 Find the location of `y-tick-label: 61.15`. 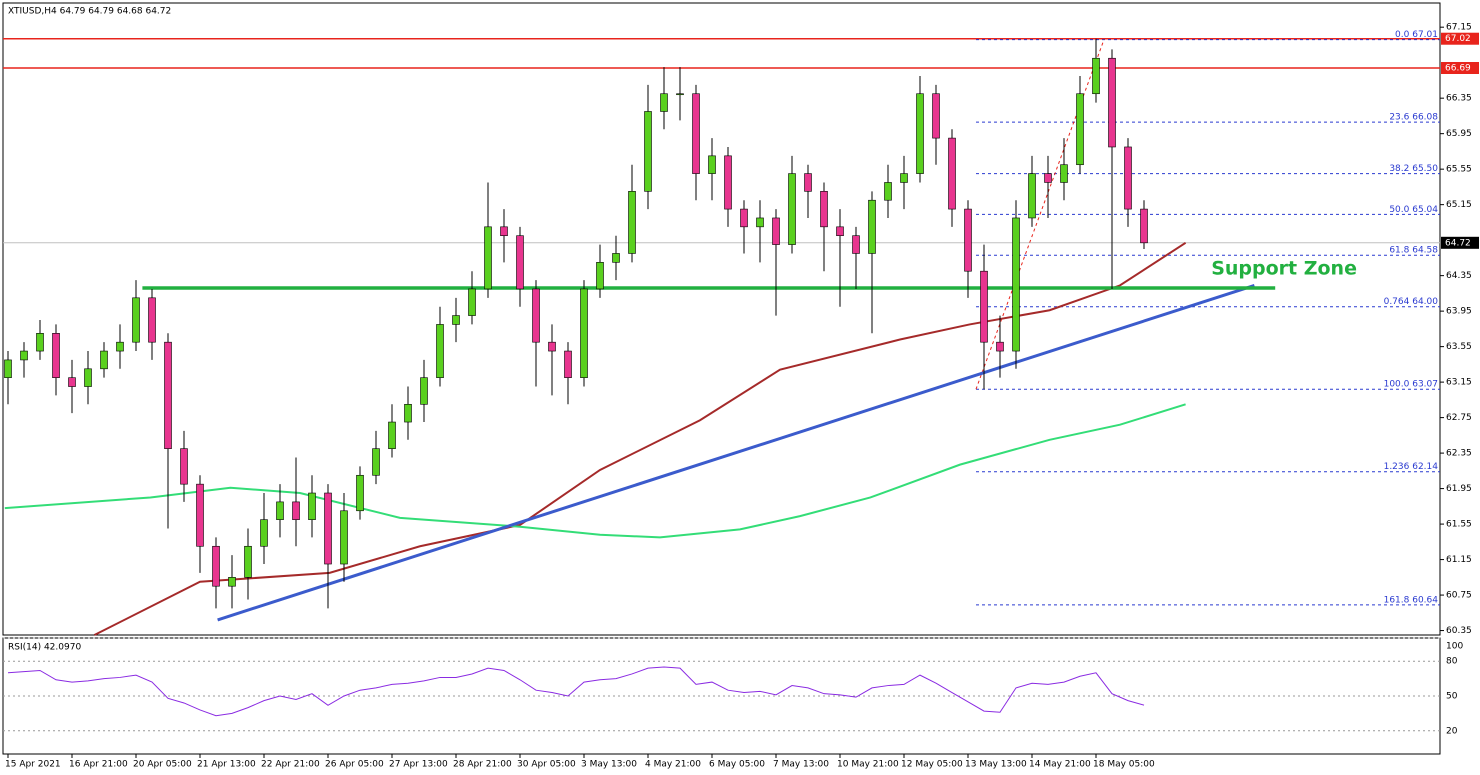

y-tick-label: 61.15 is located at coordinates (1459, 560).